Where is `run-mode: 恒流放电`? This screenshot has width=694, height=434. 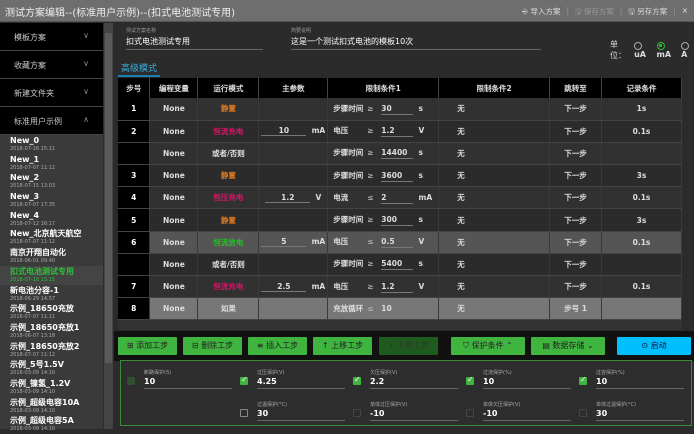 run-mode: 恒流放电 is located at coordinates (228, 242).